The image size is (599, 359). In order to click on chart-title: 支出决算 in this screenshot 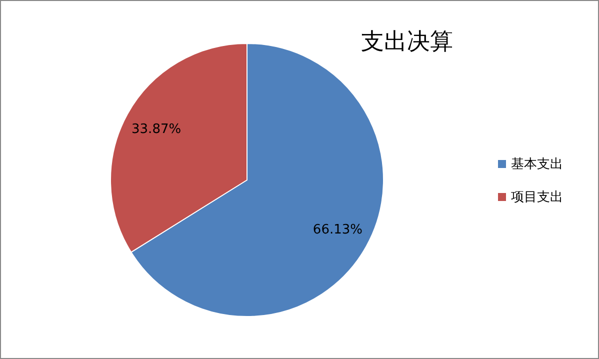, I will do `click(407, 42)`.